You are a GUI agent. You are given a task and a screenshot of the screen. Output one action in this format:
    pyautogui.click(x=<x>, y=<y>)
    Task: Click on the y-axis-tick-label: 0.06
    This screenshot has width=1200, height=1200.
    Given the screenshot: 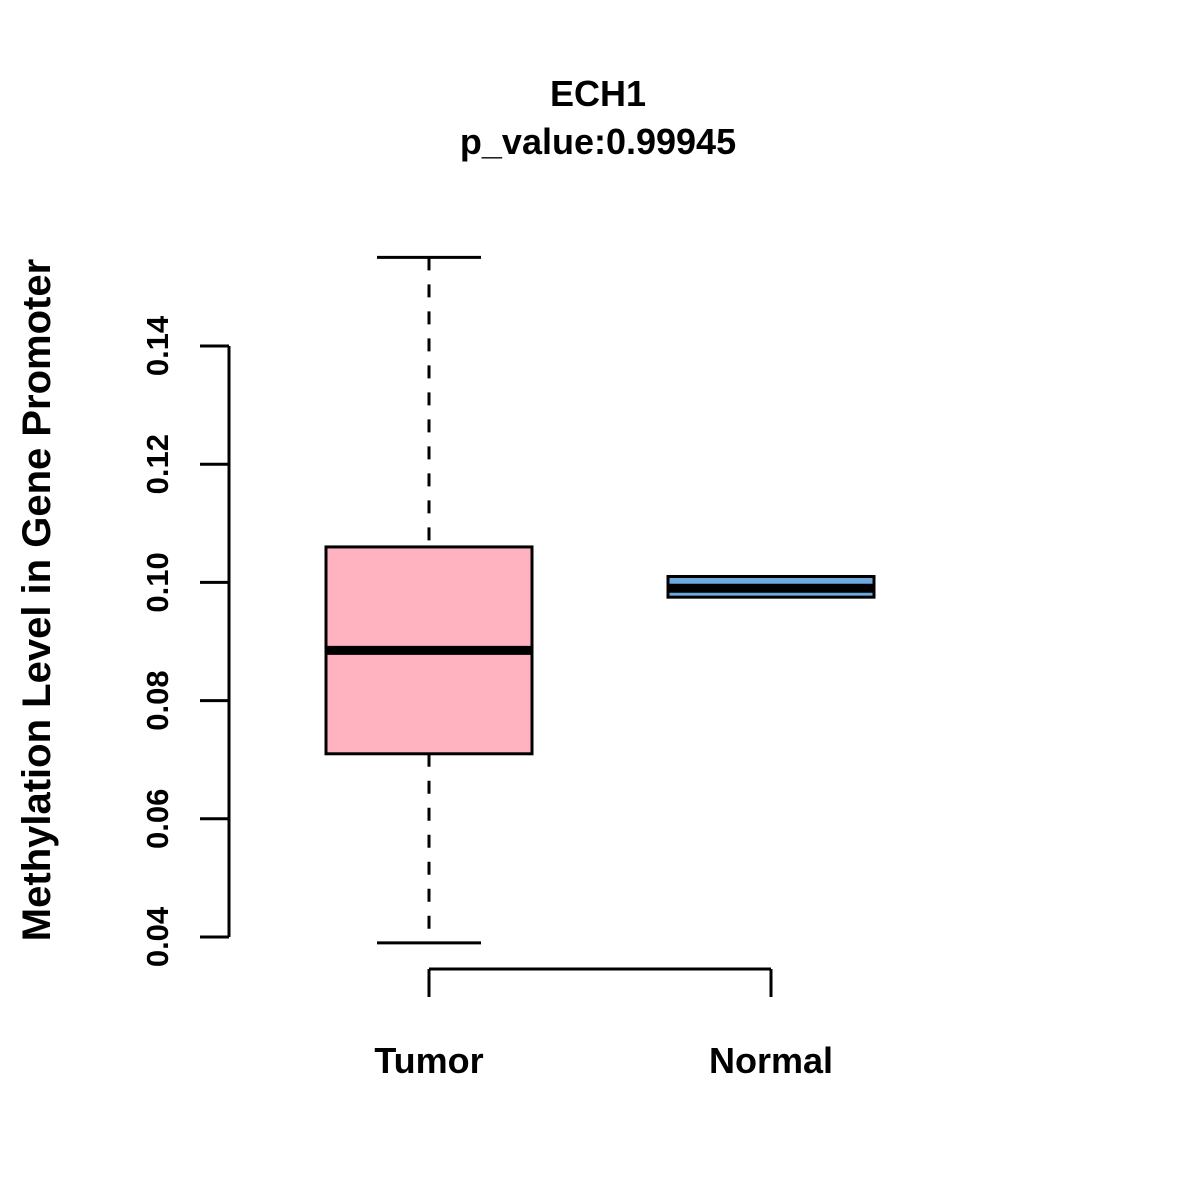 What is the action you would take?
    pyautogui.click(x=157, y=819)
    